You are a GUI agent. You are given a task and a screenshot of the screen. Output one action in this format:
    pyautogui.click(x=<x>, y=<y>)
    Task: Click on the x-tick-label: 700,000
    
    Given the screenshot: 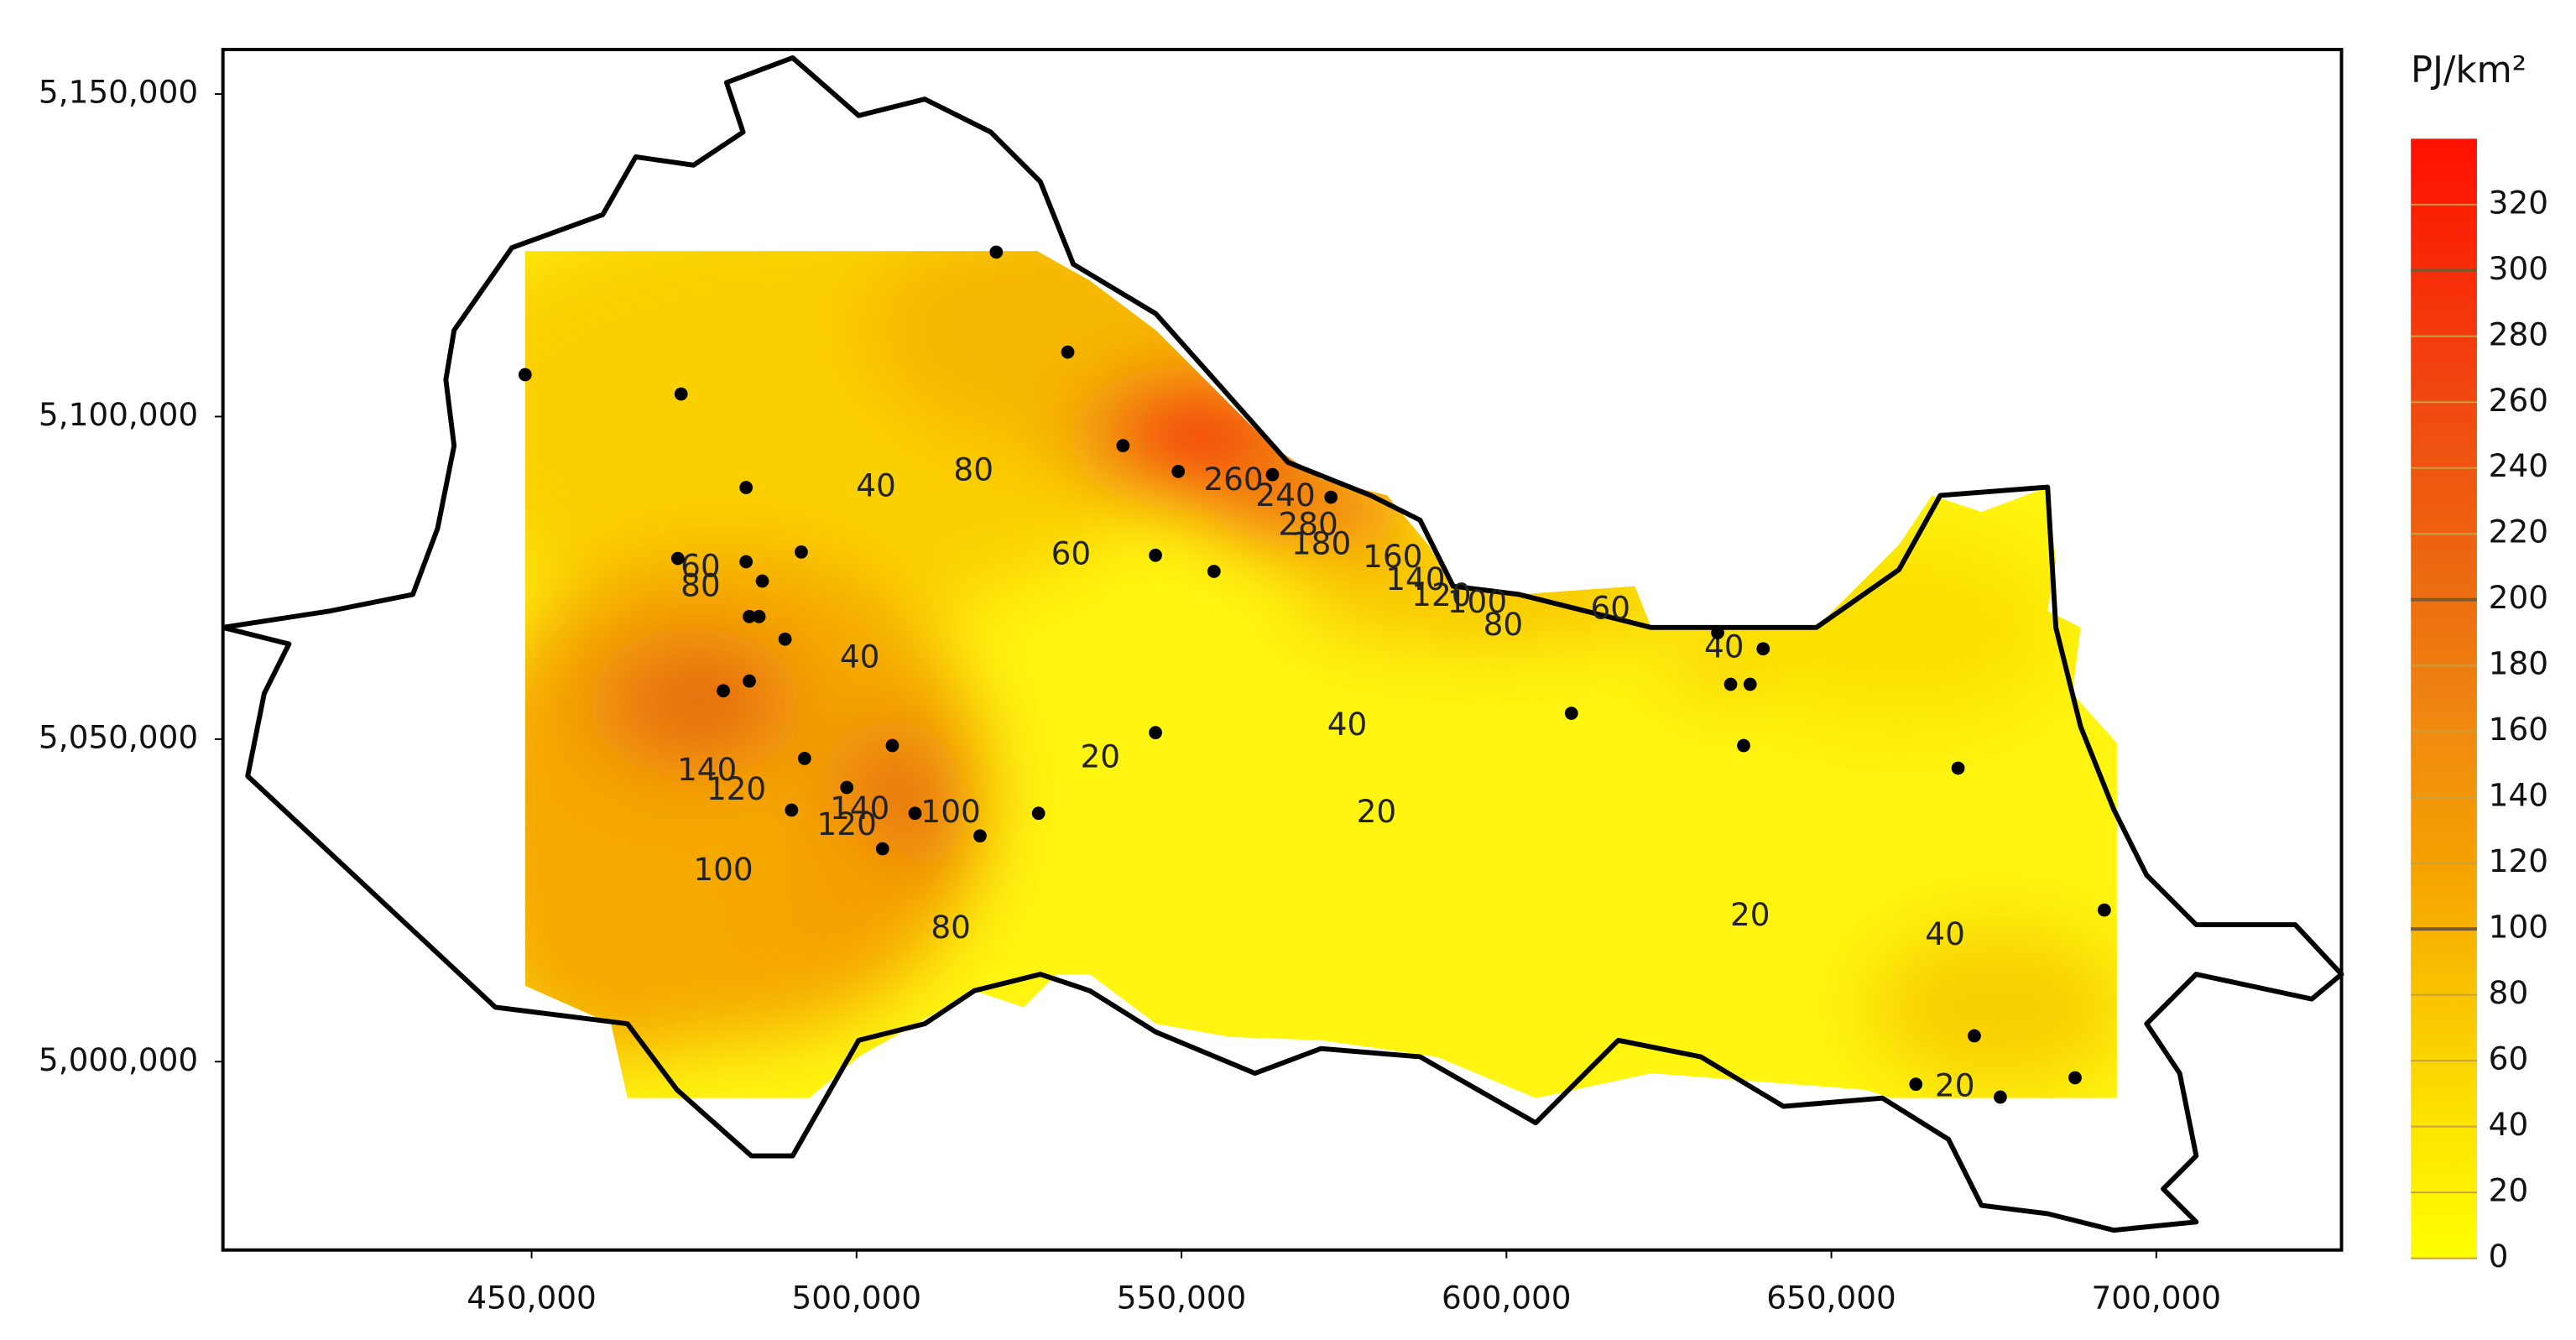 What is the action you would take?
    pyautogui.click(x=2157, y=1297)
    